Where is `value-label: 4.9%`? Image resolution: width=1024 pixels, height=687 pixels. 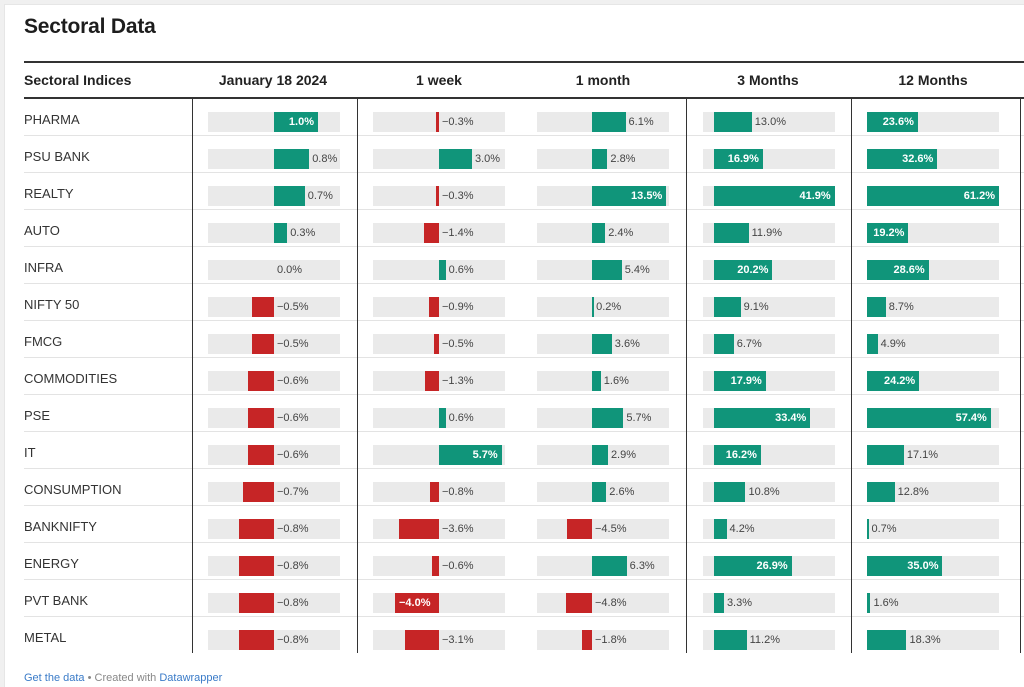 value-label: 4.9% is located at coordinates (893, 344).